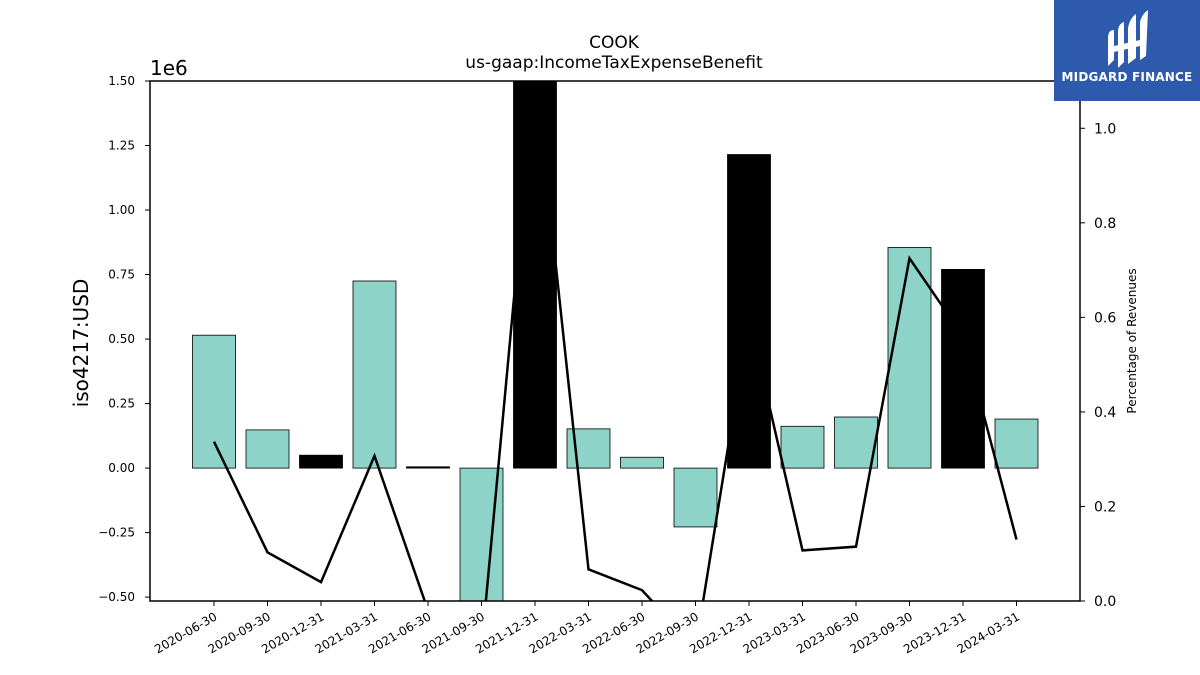  What do you see at coordinates (121, 468) in the screenshot?
I see `y-tick-label: 0.00` at bounding box center [121, 468].